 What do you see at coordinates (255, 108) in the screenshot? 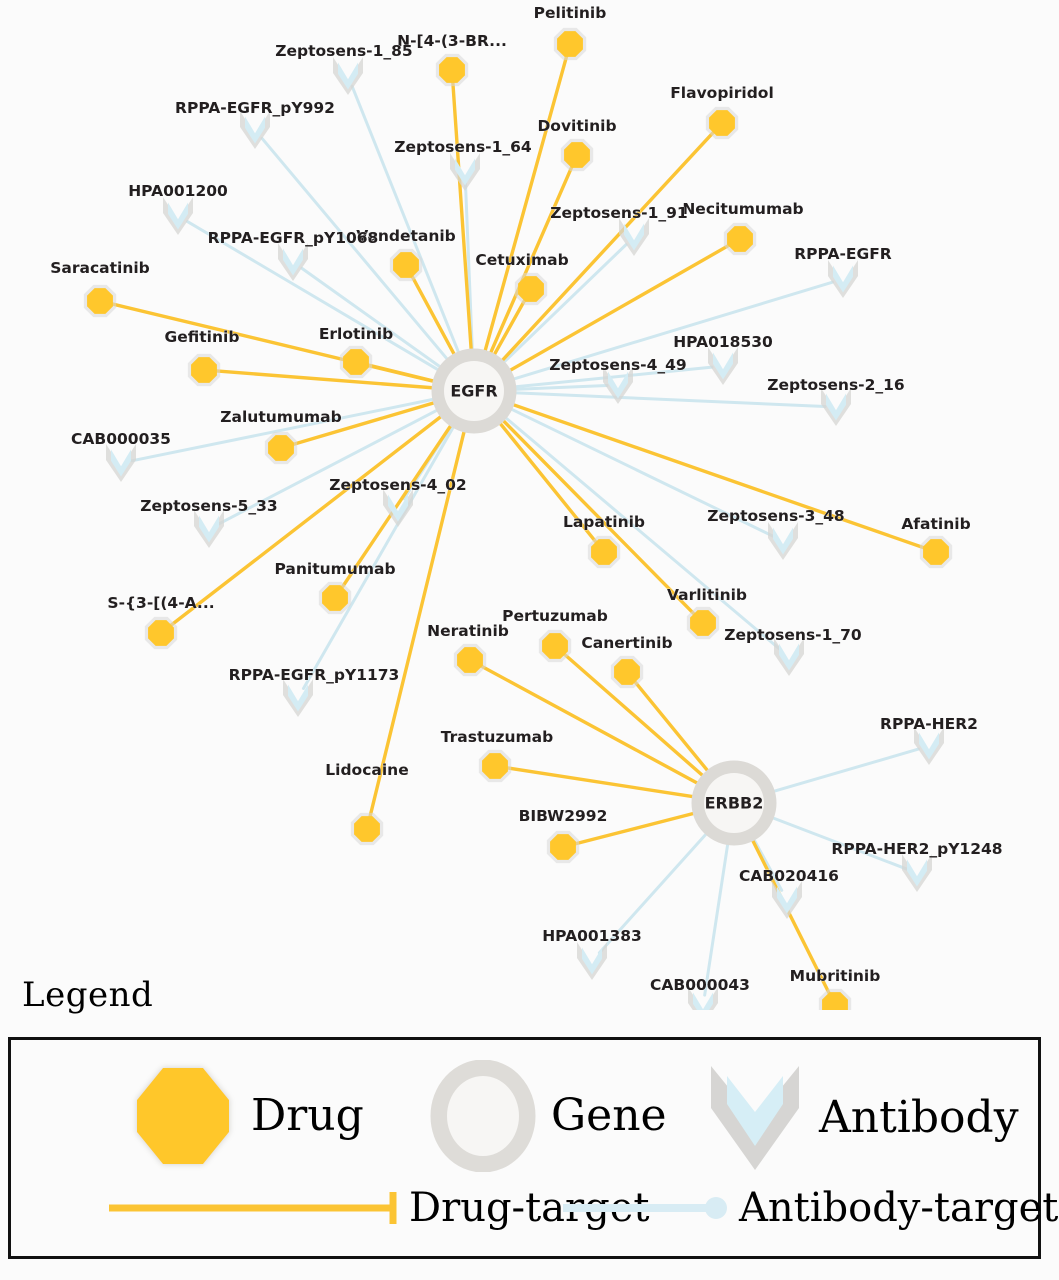
I see `antibody-node-label: RPPA-EGFR_pY992` at bounding box center [255, 108].